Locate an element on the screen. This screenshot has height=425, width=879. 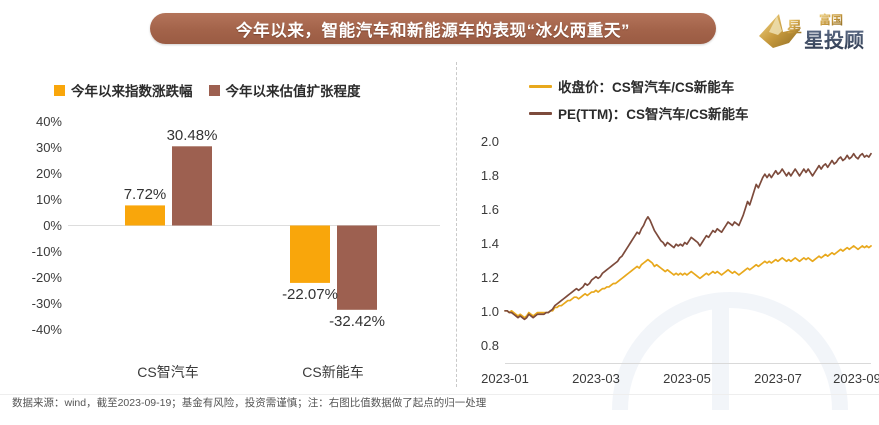
star-icon is located at coordinates (780, 31).